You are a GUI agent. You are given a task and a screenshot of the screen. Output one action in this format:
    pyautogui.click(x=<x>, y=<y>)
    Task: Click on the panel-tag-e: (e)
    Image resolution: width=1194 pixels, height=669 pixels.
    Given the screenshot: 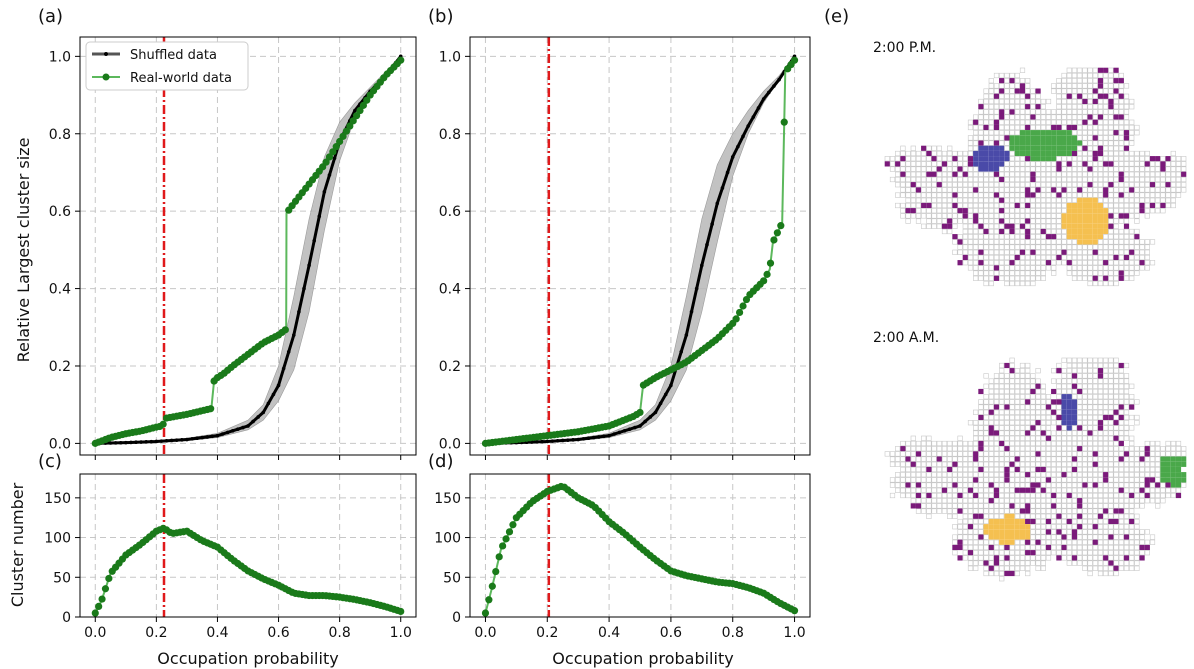 What is the action you would take?
    pyautogui.click(x=836, y=16)
    